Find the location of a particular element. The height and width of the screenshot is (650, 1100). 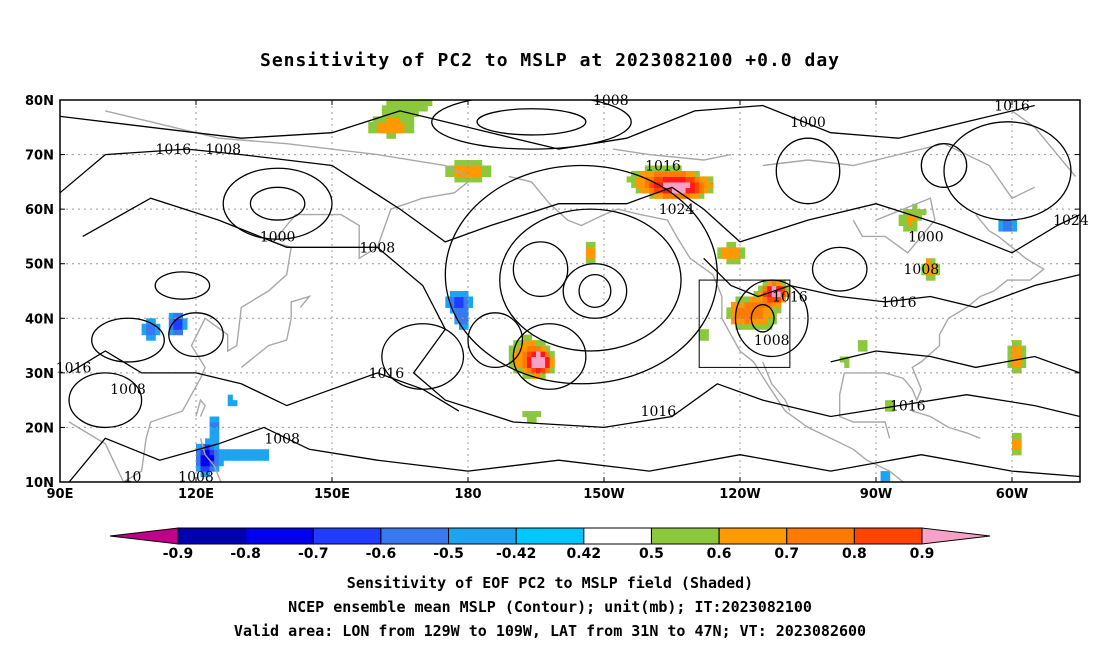

y-tick-label: 20N is located at coordinates (39, 428).